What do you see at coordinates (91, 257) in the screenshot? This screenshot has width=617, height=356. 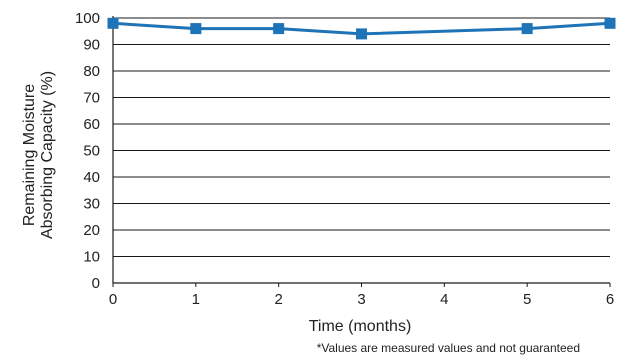 I see `y-tick-label-10: 10` at bounding box center [91, 257].